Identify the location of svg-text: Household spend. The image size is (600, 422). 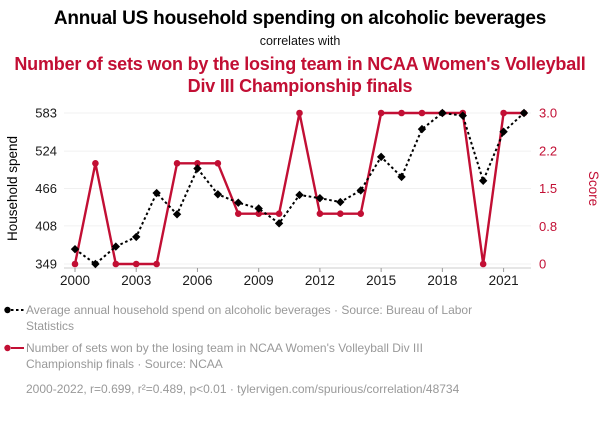
(12, 188).